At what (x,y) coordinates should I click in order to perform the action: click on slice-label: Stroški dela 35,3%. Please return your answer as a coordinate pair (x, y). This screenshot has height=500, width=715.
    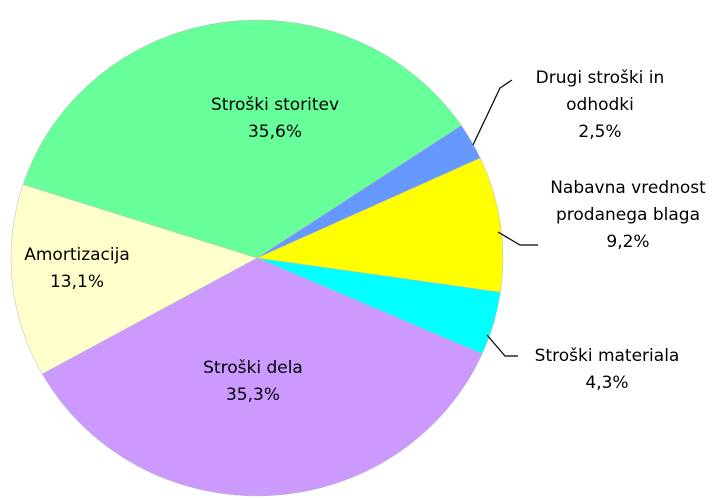
    Looking at the image, I should click on (253, 382).